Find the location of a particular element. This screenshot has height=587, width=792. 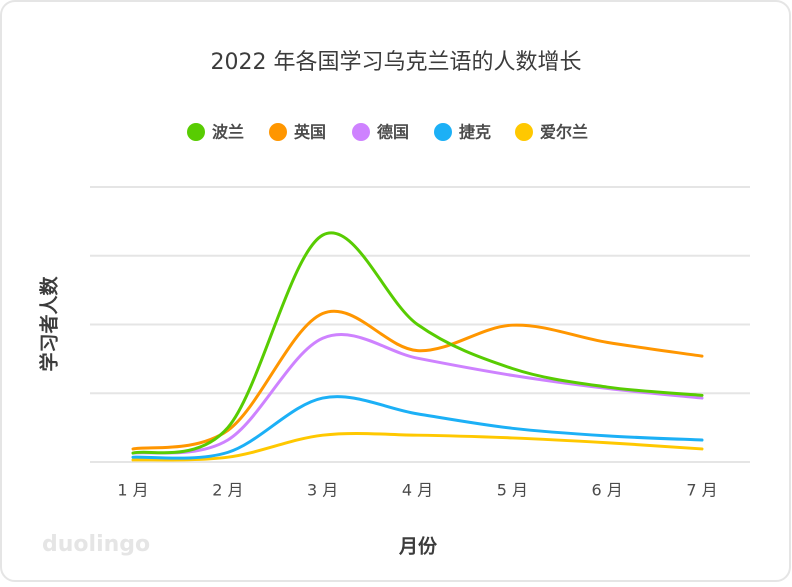

chart-title: 2022 年各国学习乌克兰语的人数增长 is located at coordinates (396, 62).